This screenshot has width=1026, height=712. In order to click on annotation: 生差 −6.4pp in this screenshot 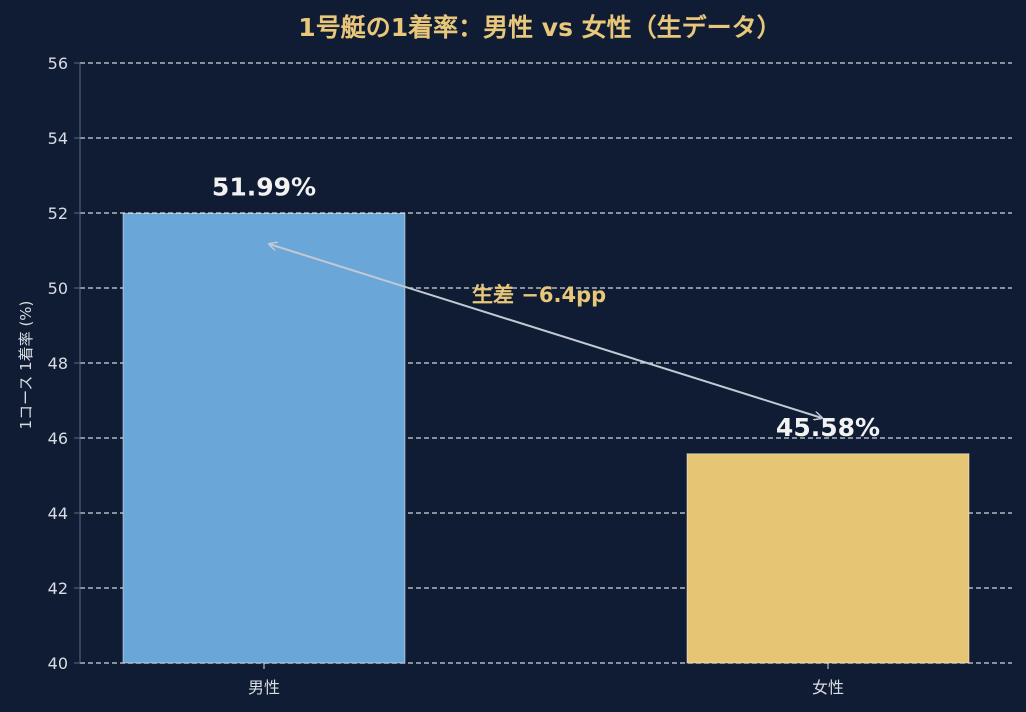, I will do `click(545, 331)`.